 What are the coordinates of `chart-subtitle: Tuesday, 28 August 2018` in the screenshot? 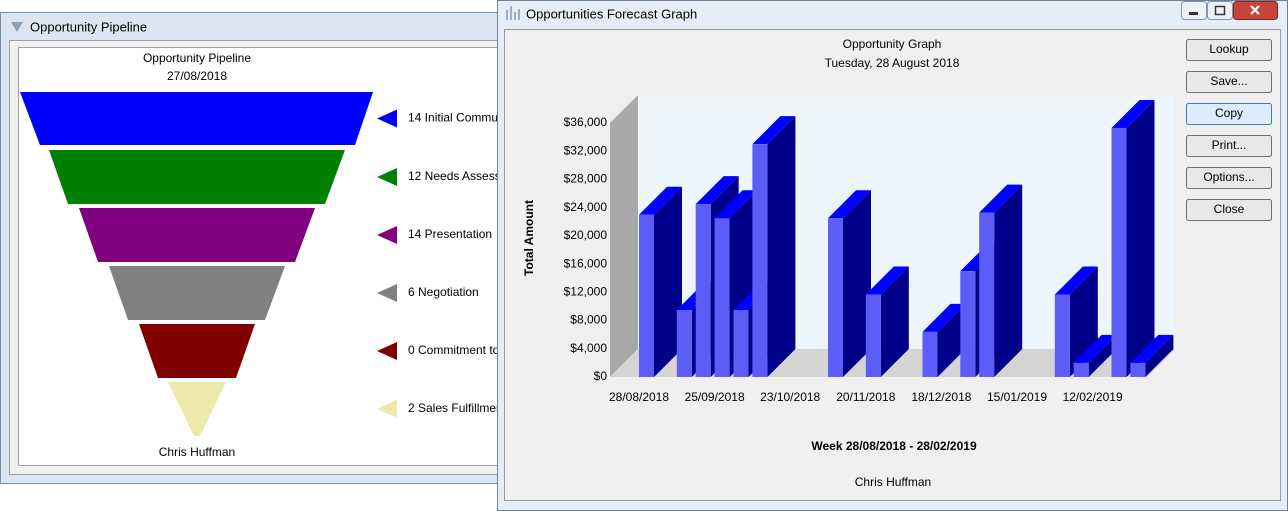 It's located at (892, 63).